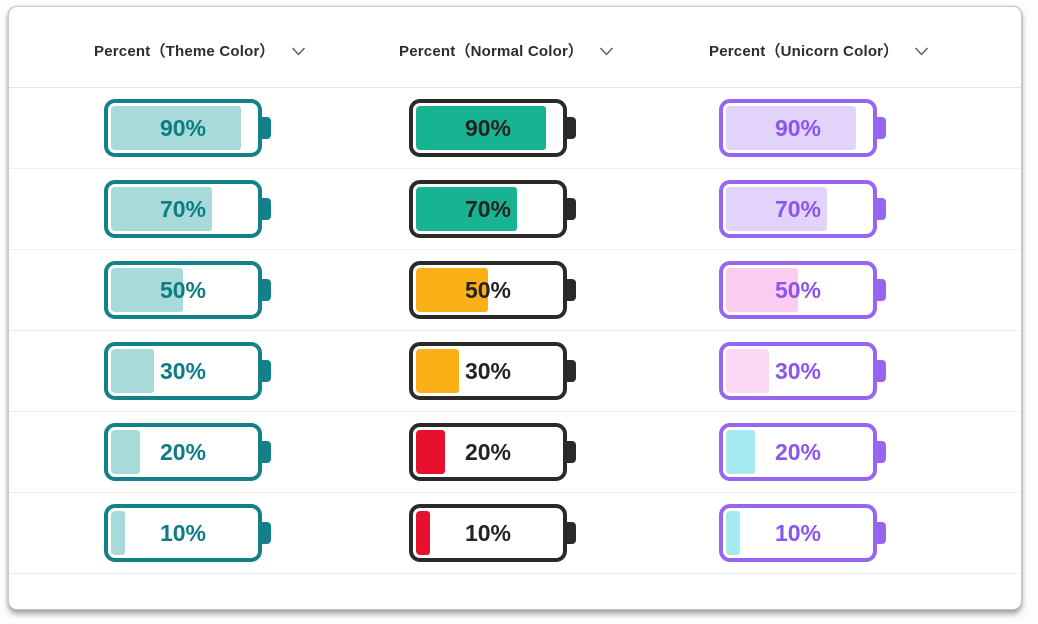 This screenshot has width=1038, height=624. What do you see at coordinates (804, 51) in the screenshot?
I see `column-header-label: Percent（Unicorn Color）` at bounding box center [804, 51].